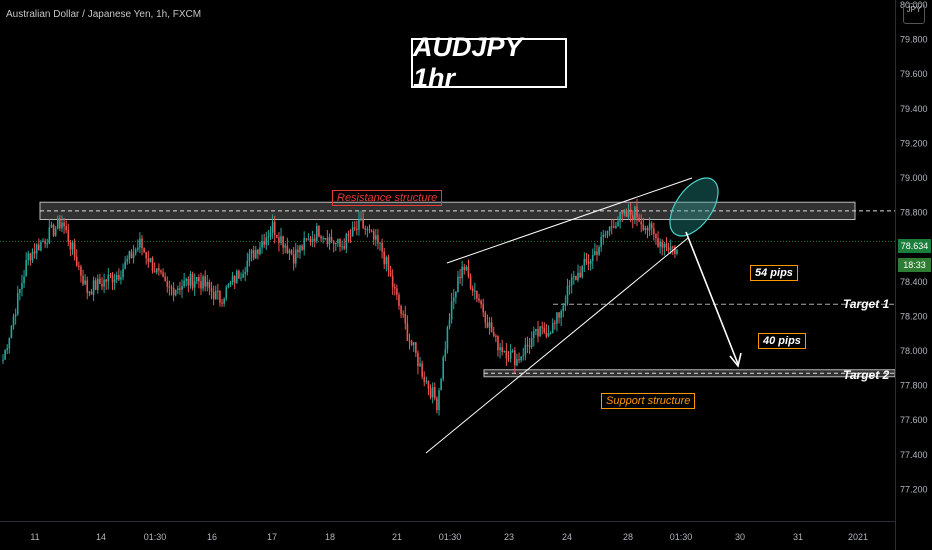  Describe the element at coordinates (567, 537) in the screenshot. I see `x-tick-label: 24` at that location.